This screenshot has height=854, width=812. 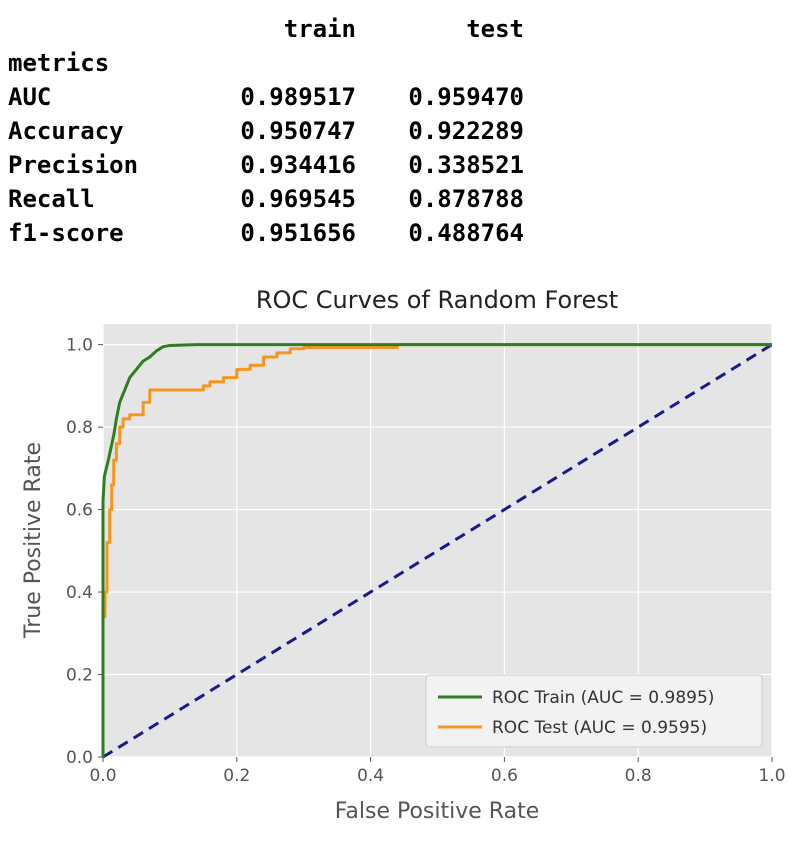 I want to click on table-row: Recall 0.969545 0.878788, so click(x=266, y=199).